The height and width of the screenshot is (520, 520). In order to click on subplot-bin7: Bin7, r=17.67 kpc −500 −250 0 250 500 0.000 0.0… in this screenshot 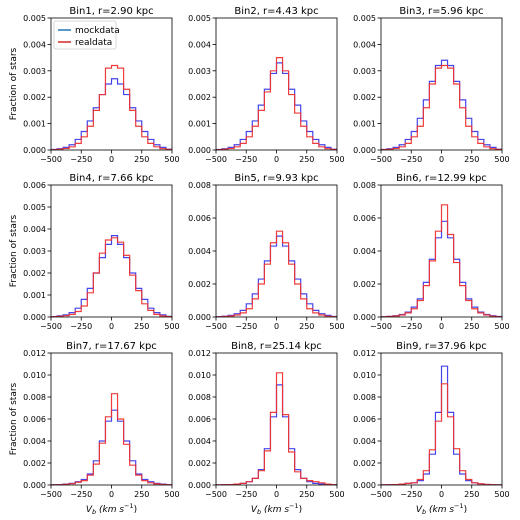, I will do `click(94, 428)`.